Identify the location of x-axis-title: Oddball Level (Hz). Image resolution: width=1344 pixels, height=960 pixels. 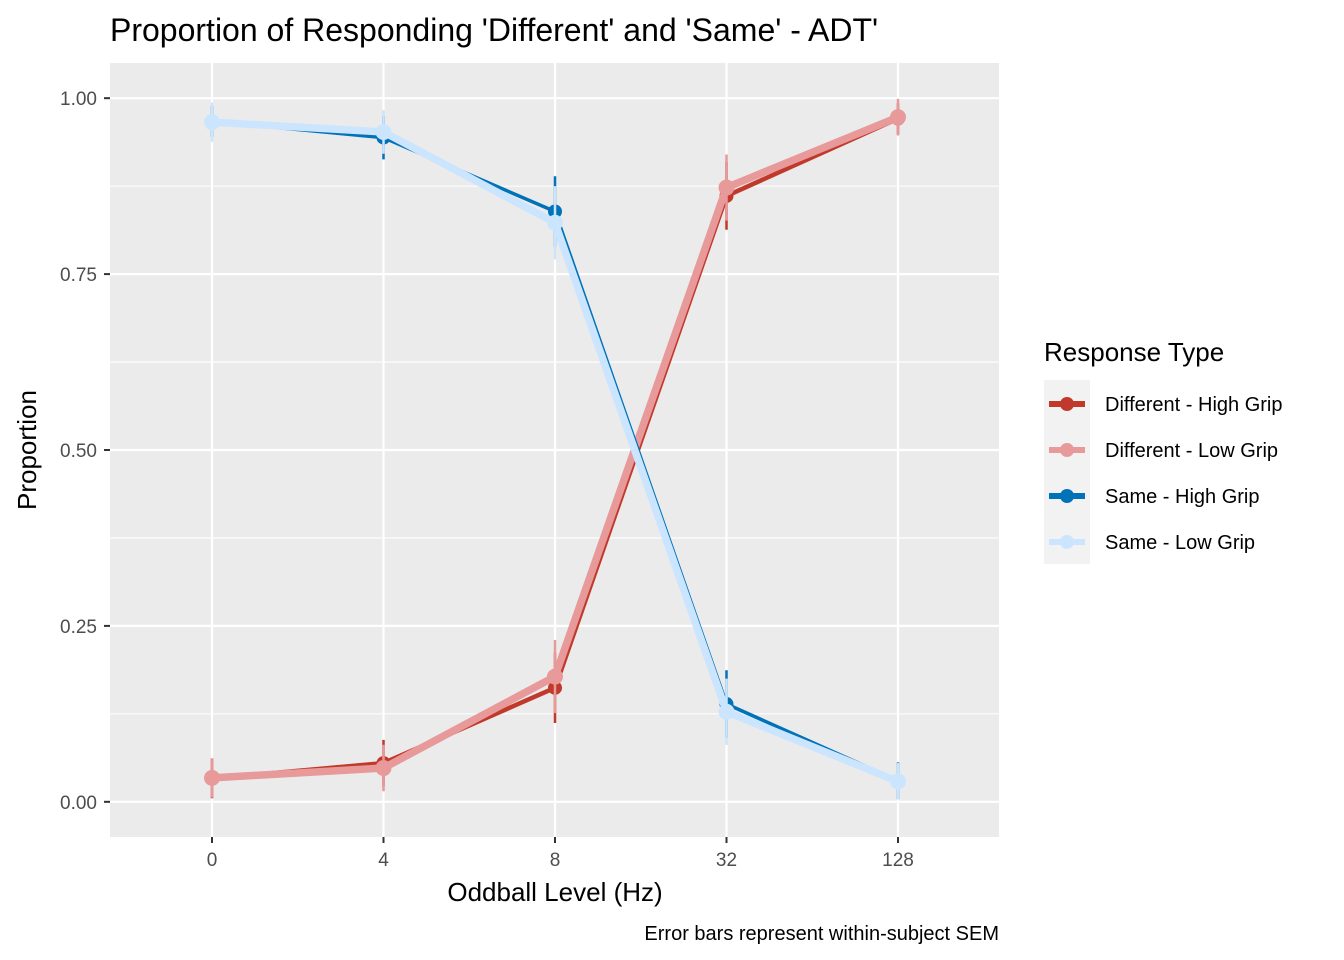
(554, 892).